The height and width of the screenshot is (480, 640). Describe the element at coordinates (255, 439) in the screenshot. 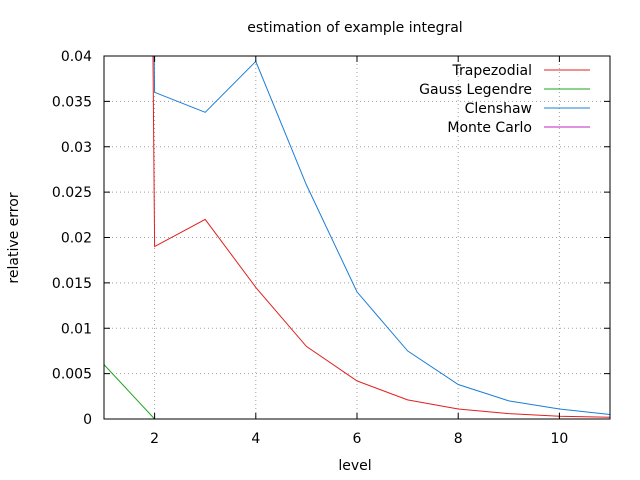

I see `x-tick-label: 4` at that location.